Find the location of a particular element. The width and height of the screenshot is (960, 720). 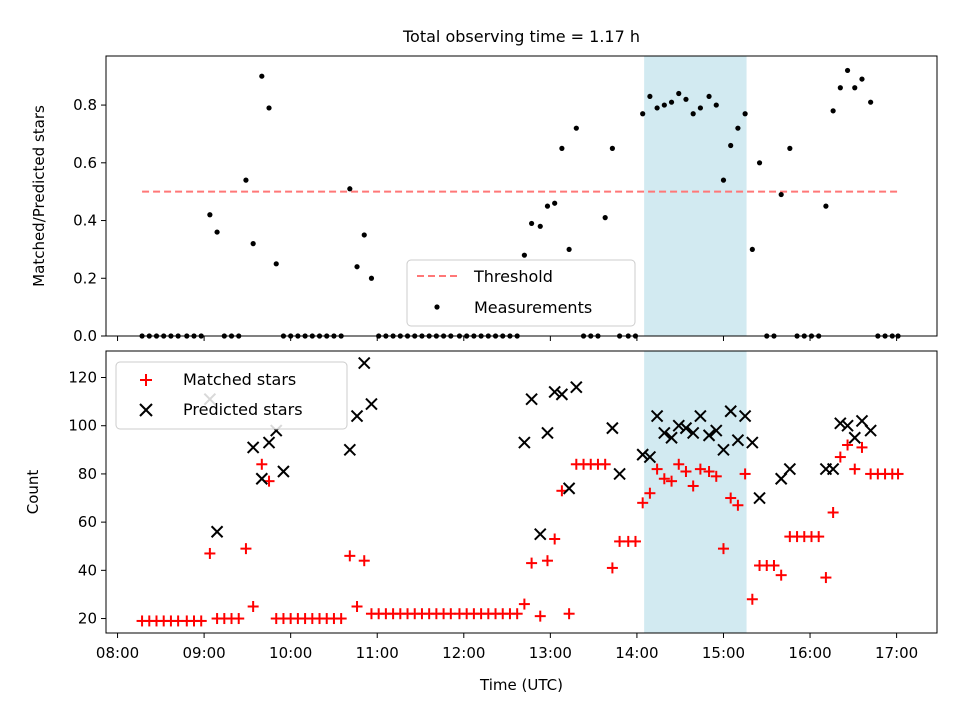

y-axis-label: Matched/Predicted stars is located at coordinates (39, 196).